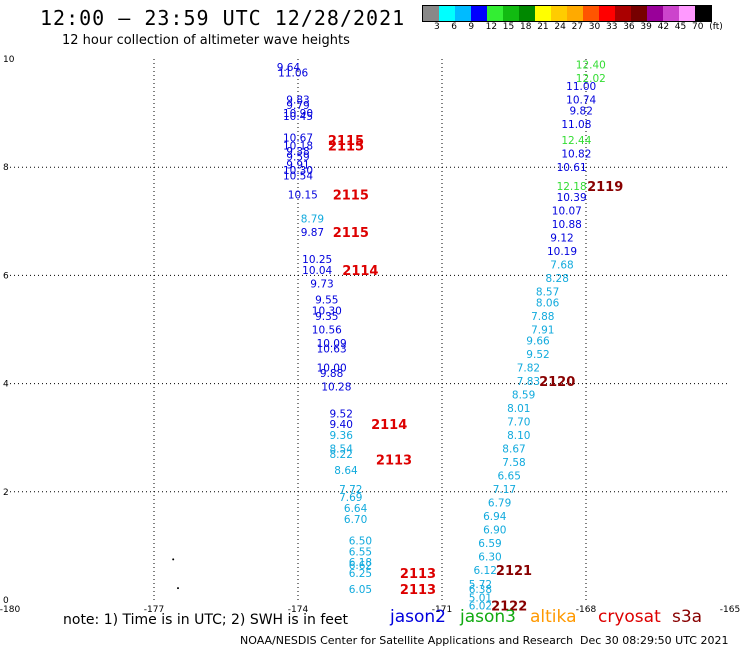 This screenshot has height=650, width=740. I want to click on wave-height-label: 9.38, so click(297, 152).